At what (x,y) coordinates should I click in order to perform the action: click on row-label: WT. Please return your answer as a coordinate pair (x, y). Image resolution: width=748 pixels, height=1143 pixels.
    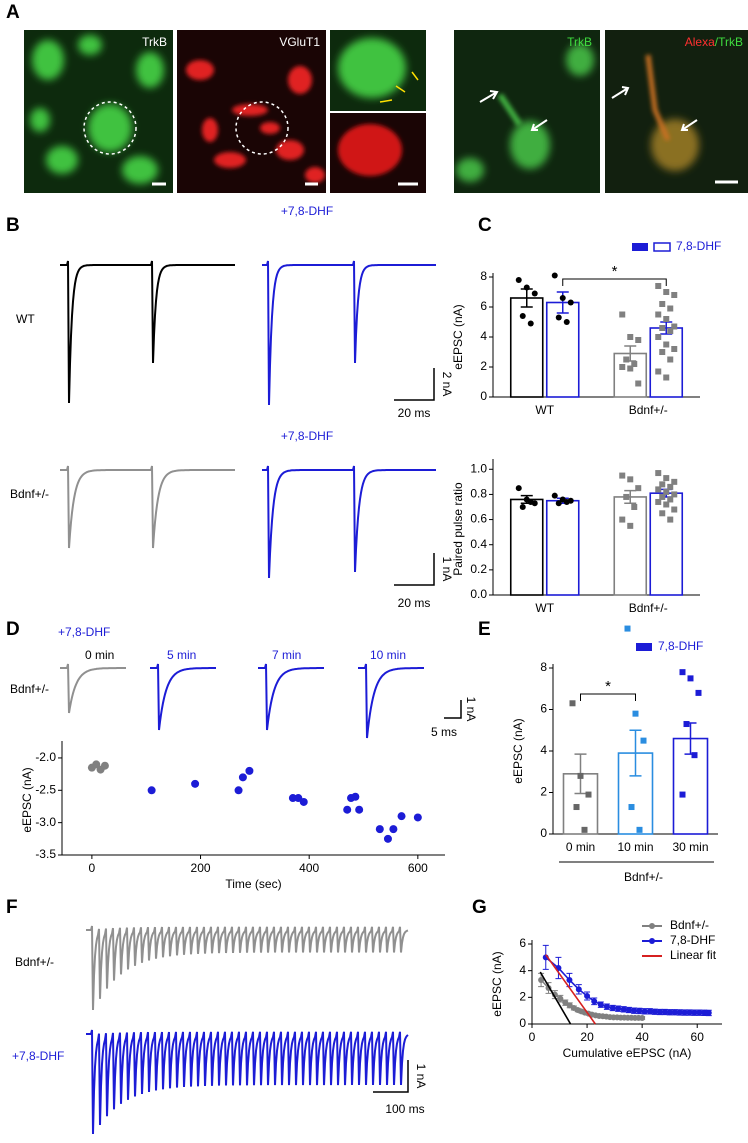
    Looking at the image, I should click on (25, 319).